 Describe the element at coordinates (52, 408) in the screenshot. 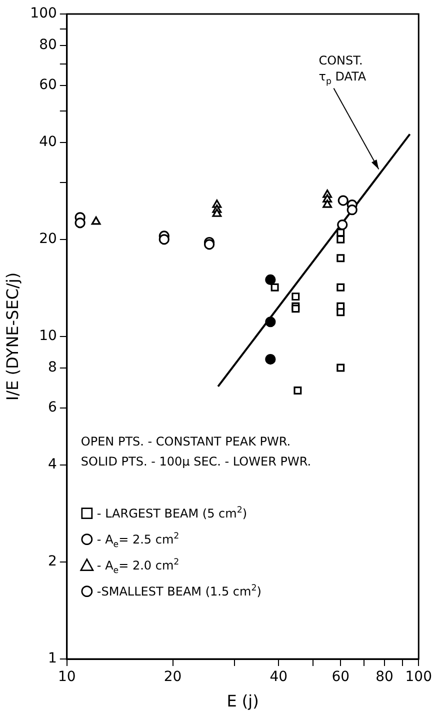

I see `y-tick-label: 6` at that location.